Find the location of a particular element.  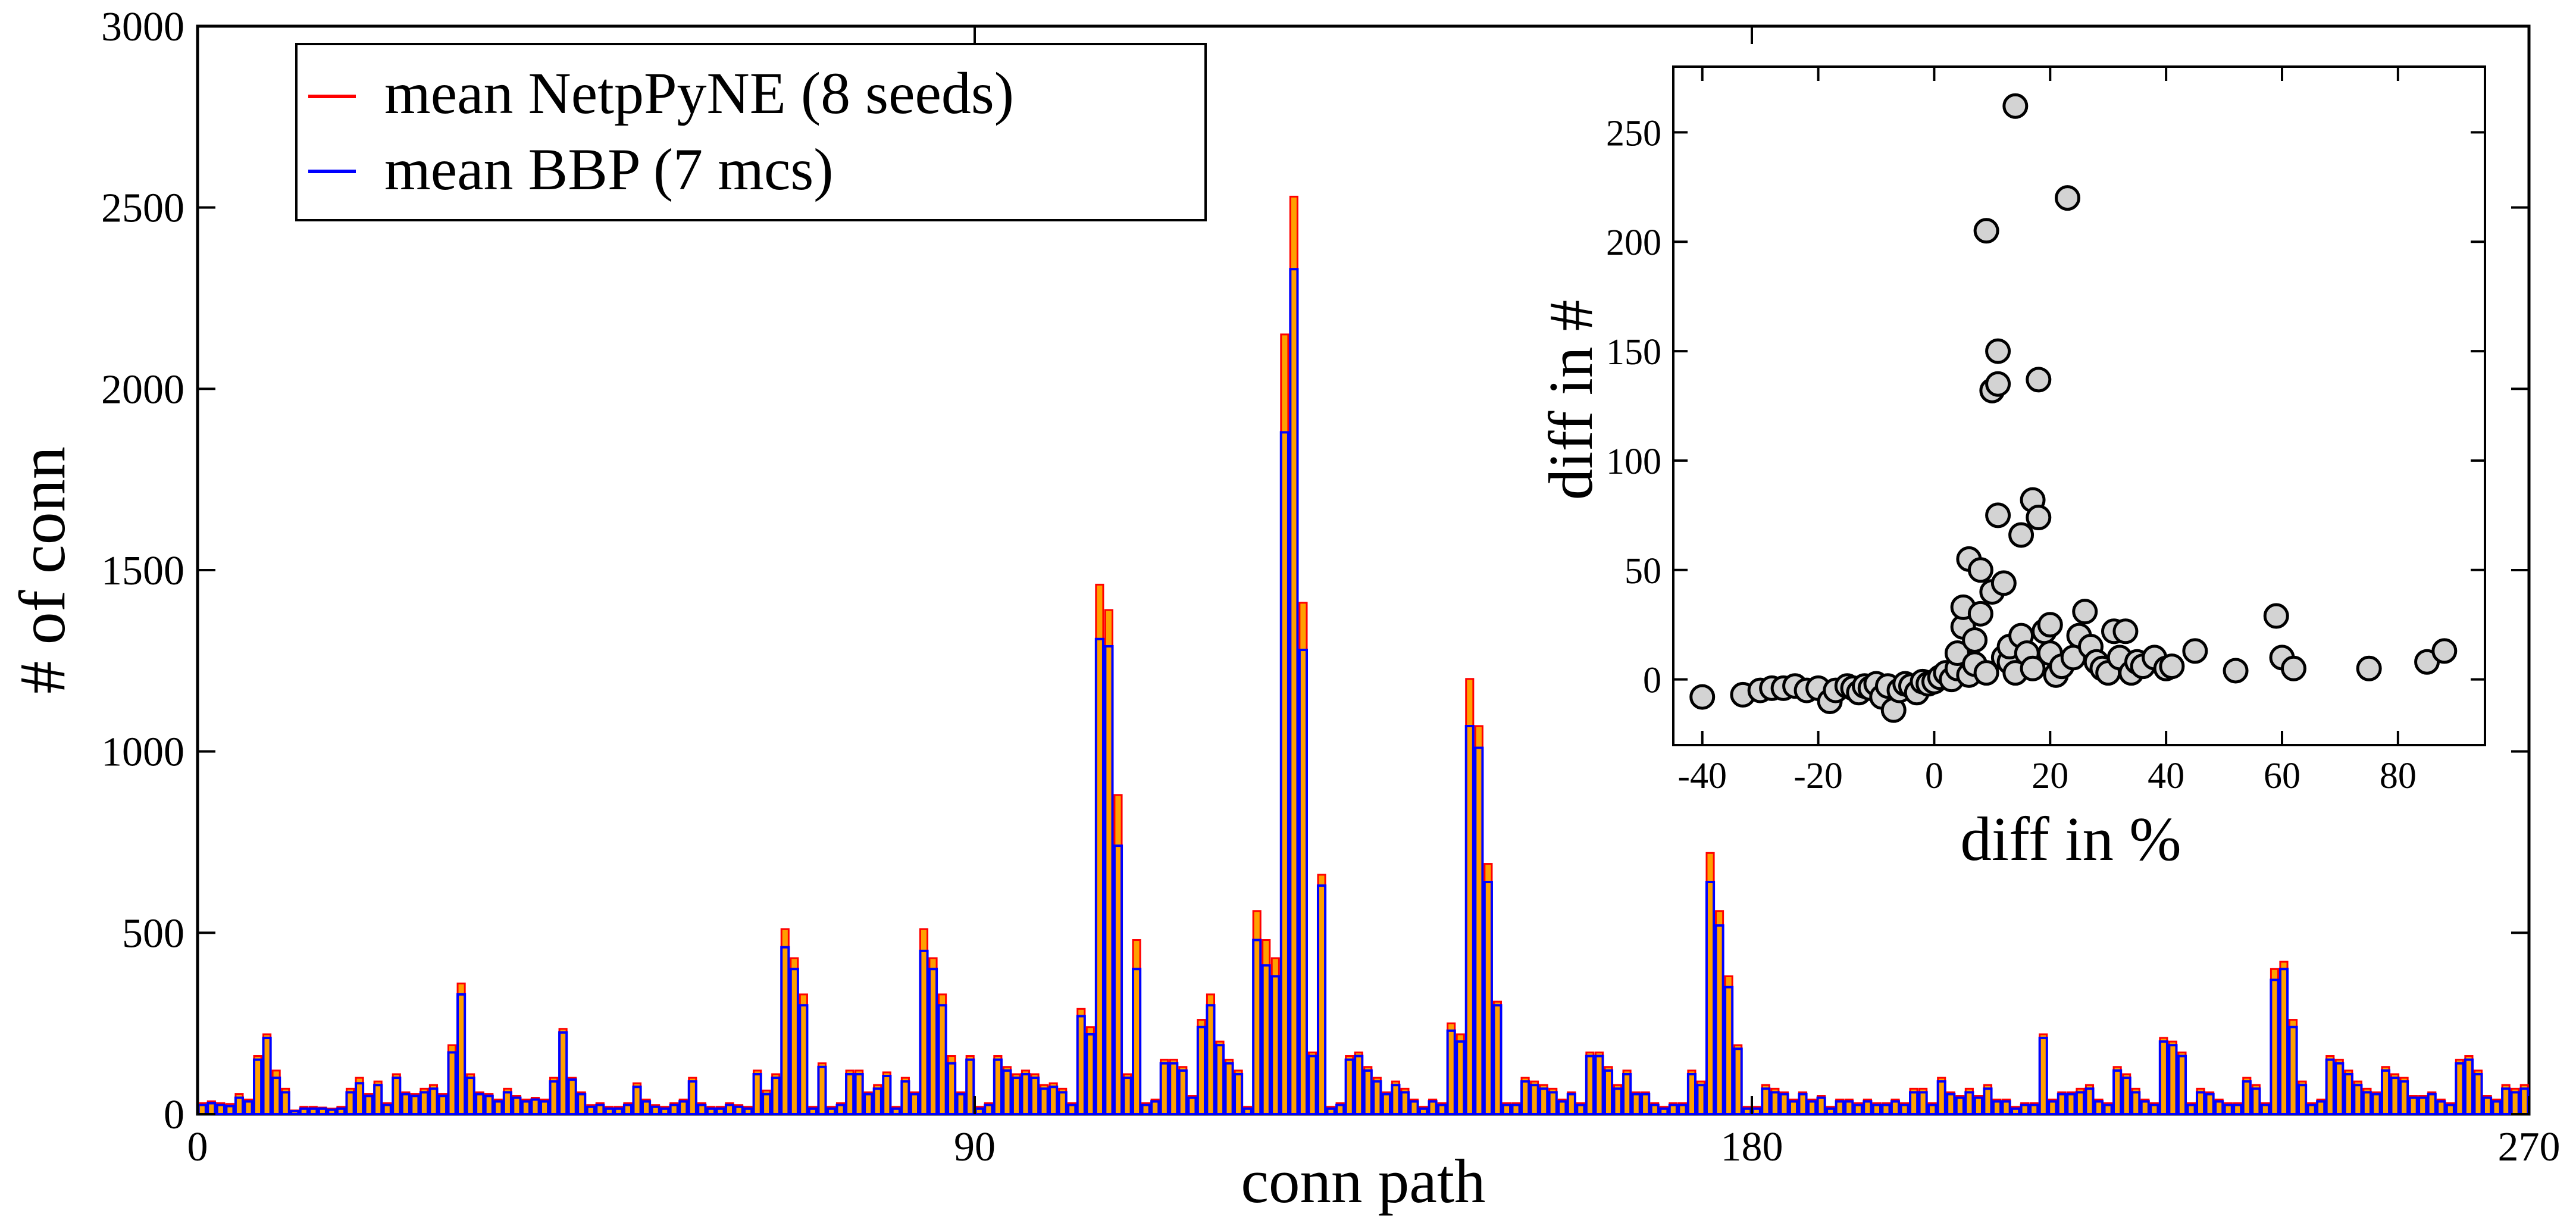

legend-label-bbp: mean BBP (7 mcs) is located at coordinates (609, 169).